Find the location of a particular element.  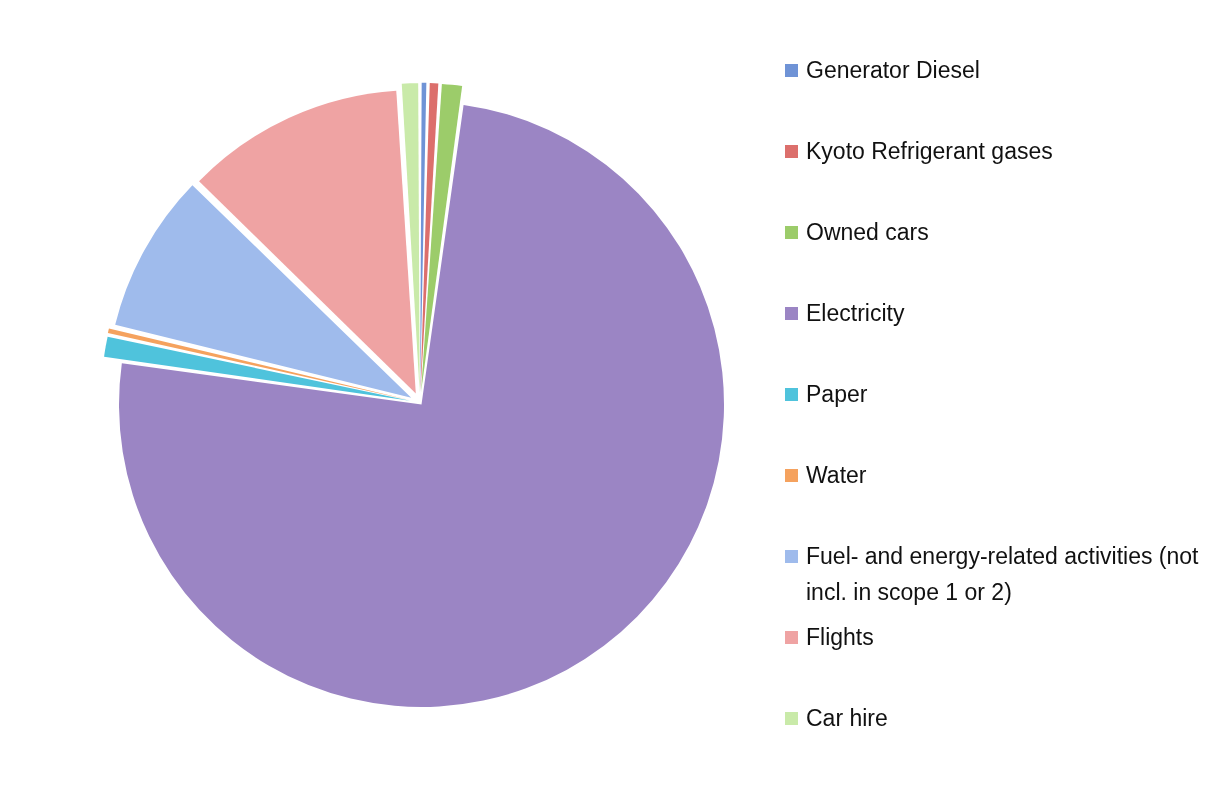

legend-label: Generator Diesel is located at coordinates (893, 70).